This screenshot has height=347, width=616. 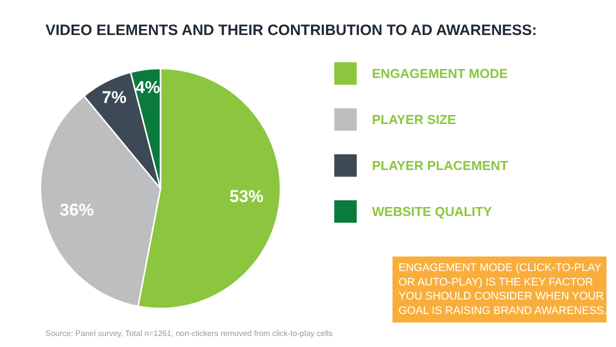 I want to click on data-label: 36%, so click(x=77, y=210).